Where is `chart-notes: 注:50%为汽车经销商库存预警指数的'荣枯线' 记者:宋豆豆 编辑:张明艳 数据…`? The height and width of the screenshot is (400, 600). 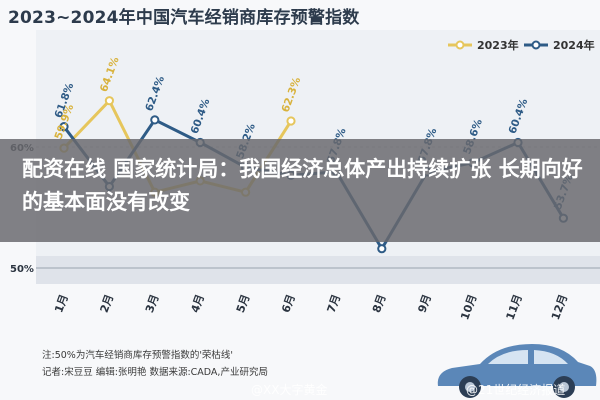
chart-notes: 注:50%为汽车经销商库存预警指数的'荣枯线' 记者:宋豆豆 编辑:张明艳 数据… is located at coordinates (155, 364).